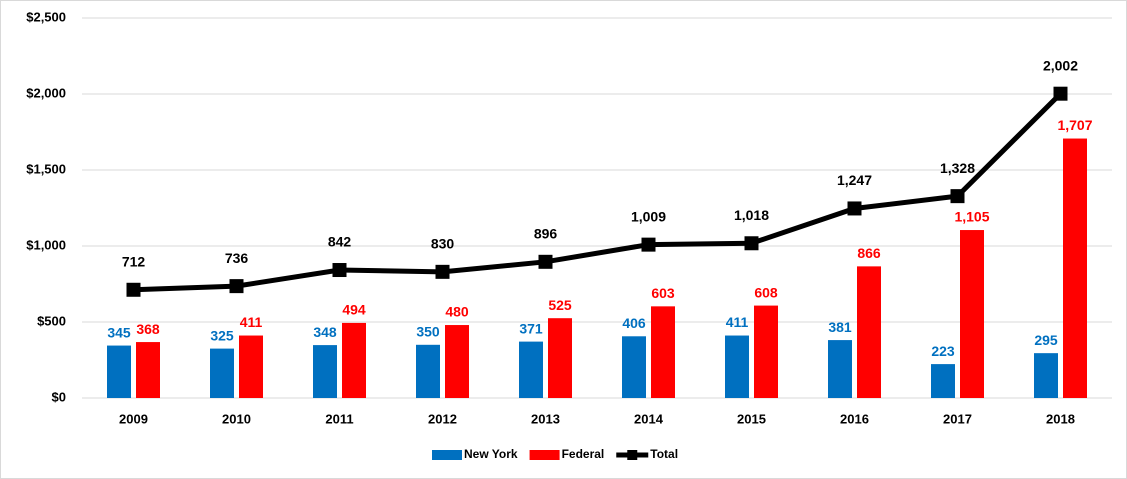  I want to click on y-tick-label: $0, so click(59, 396).